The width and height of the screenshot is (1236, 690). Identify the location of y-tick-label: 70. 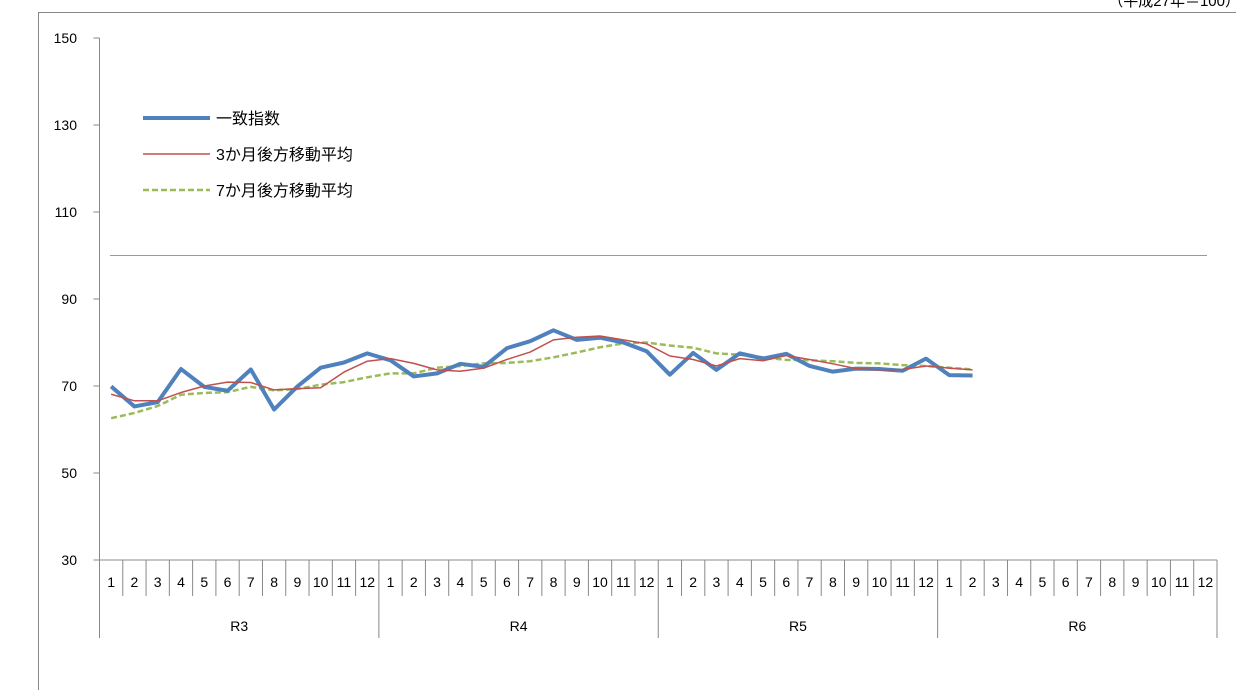
(69, 386).